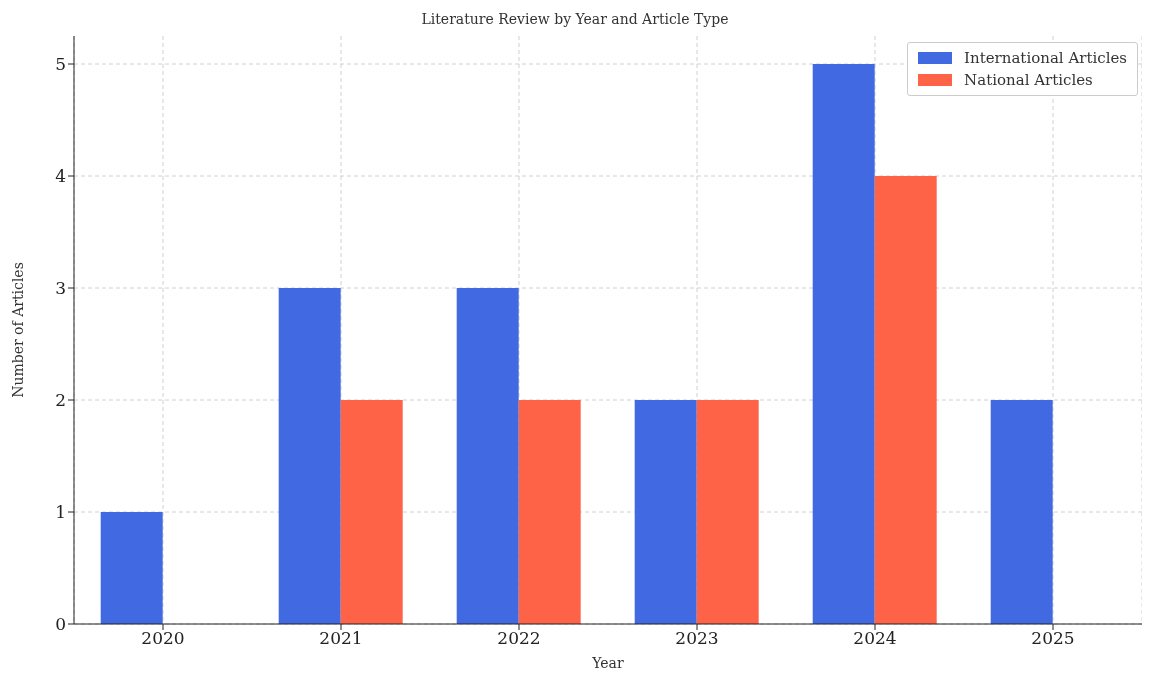 The height and width of the screenshot is (686, 1150). I want to click on x-tick-label: 2024, so click(875, 638).